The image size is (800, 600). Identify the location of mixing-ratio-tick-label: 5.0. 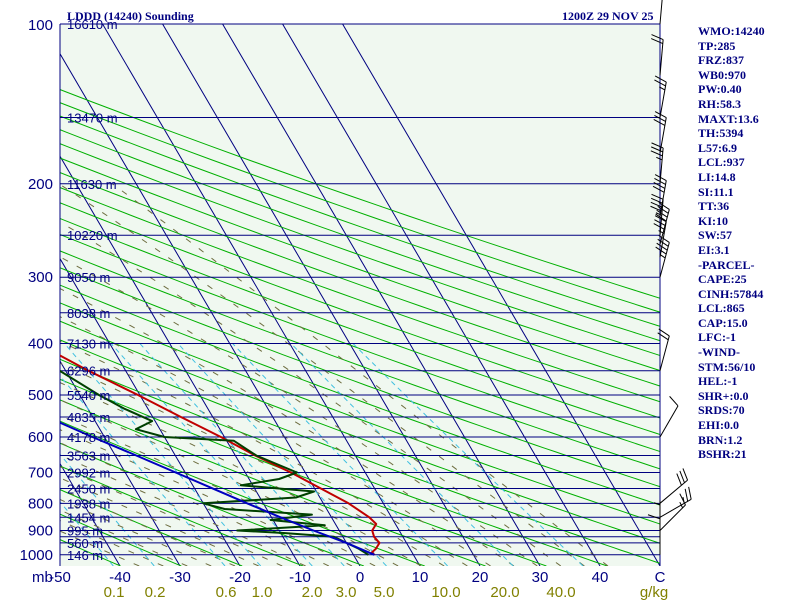
(384, 592).